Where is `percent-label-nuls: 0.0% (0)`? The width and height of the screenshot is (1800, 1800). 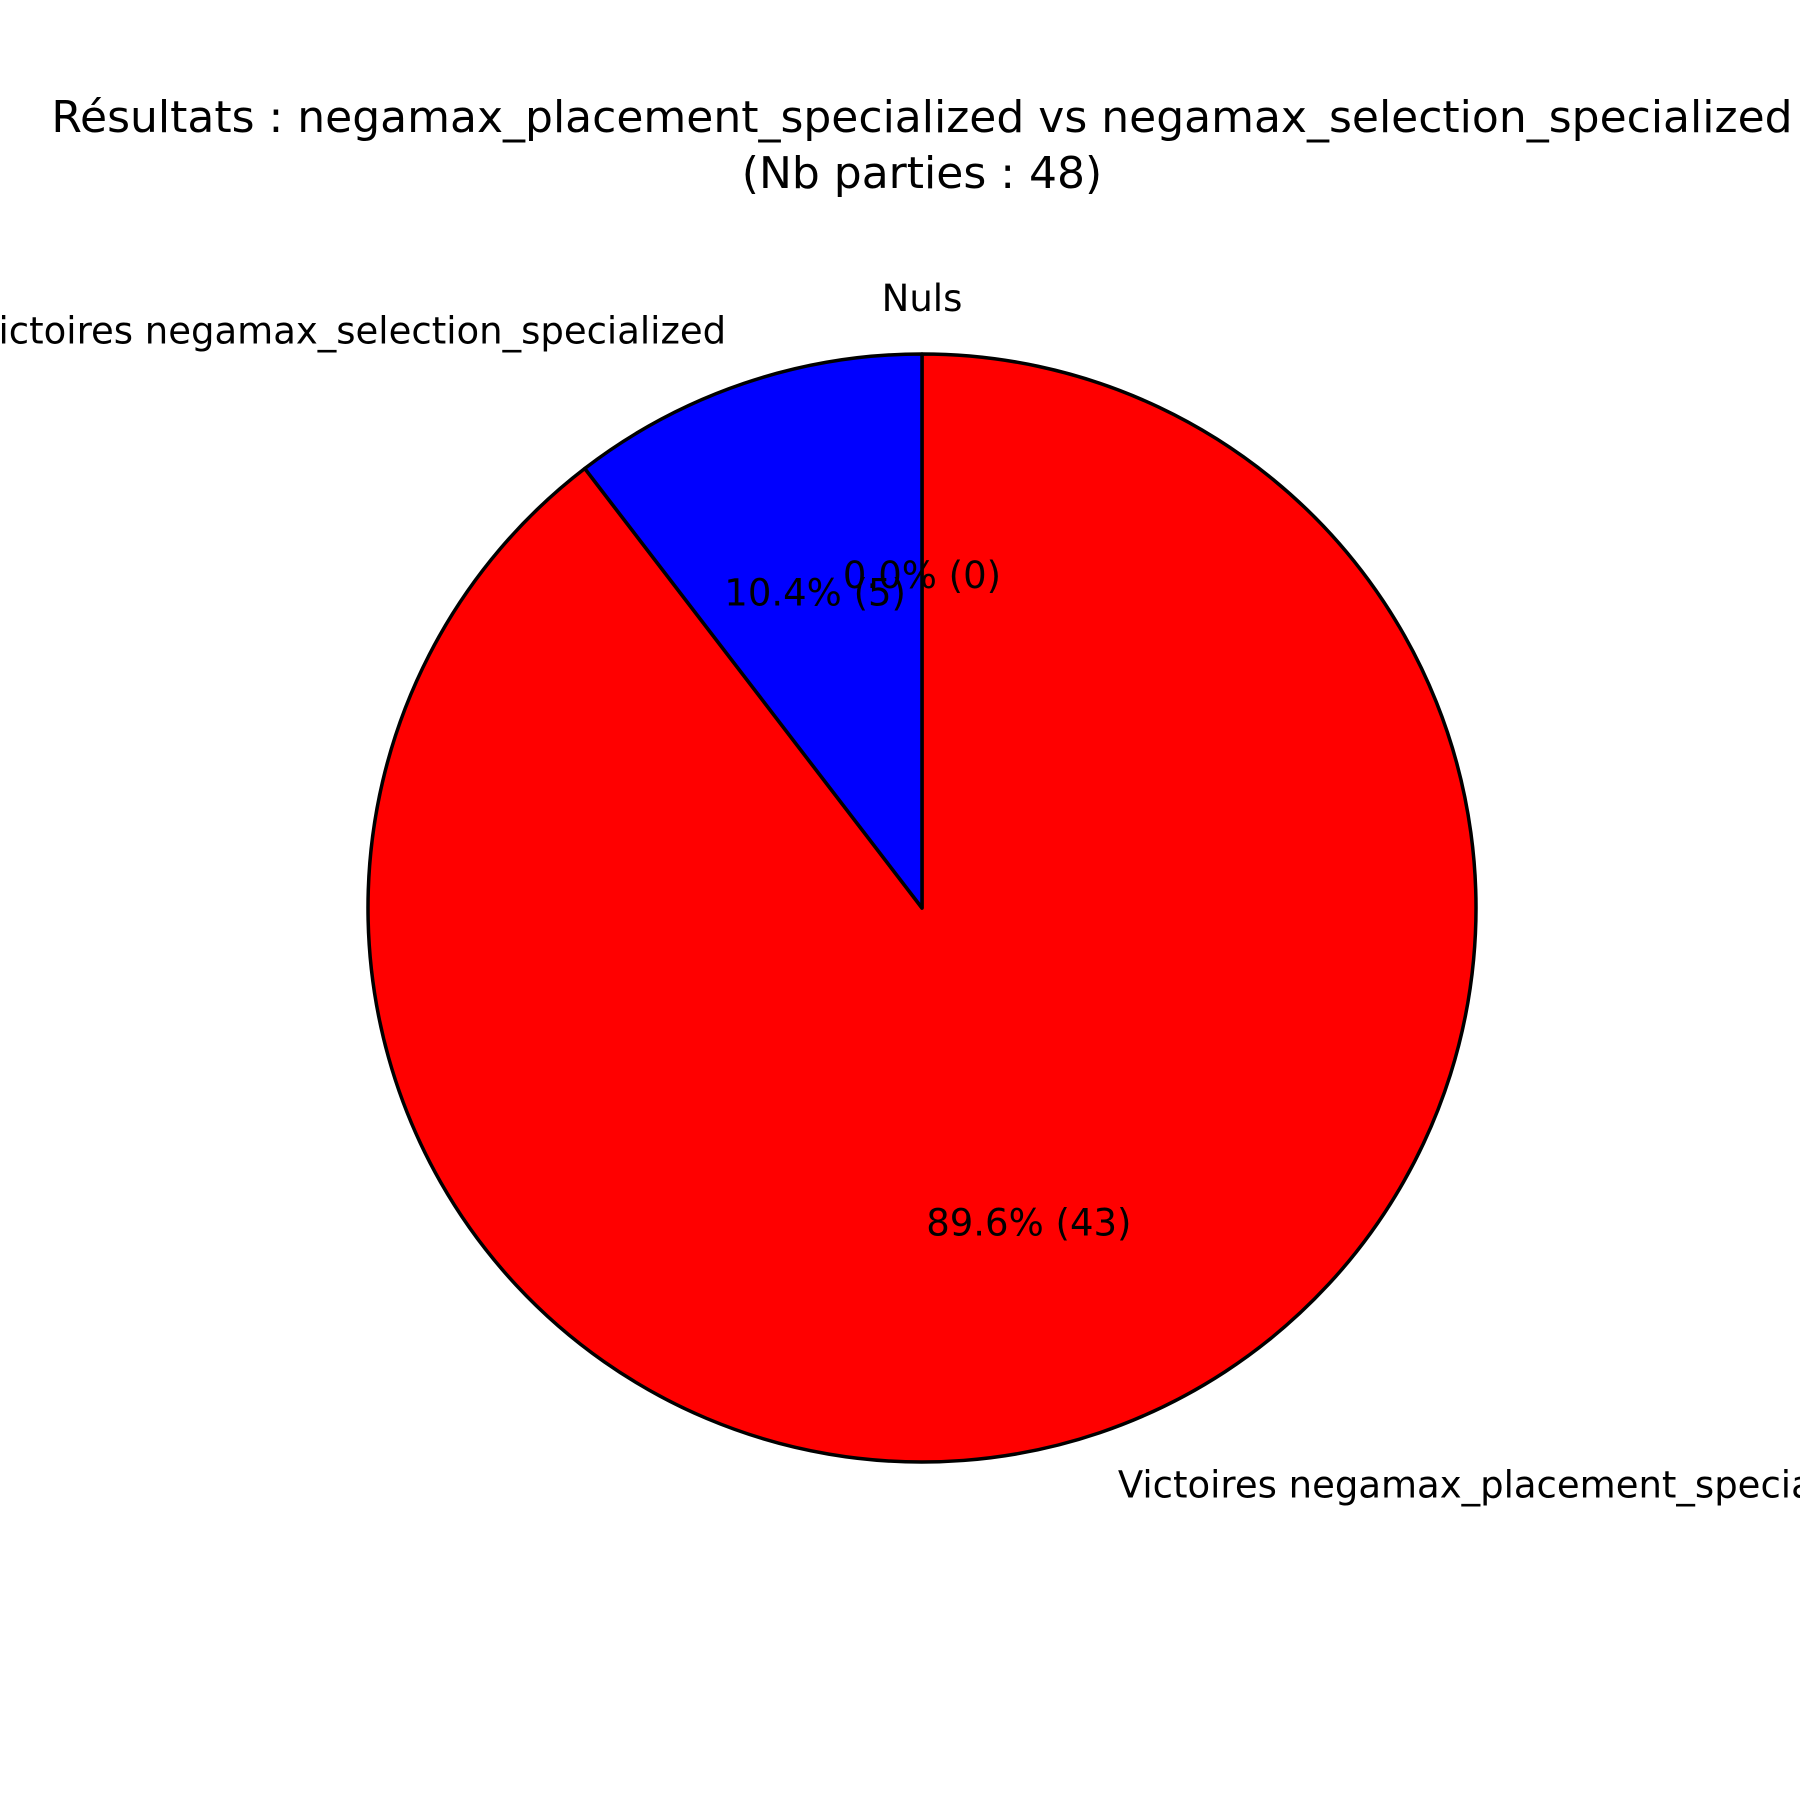
percent-label-nuls: 0.0% (0) is located at coordinates (922, 575).